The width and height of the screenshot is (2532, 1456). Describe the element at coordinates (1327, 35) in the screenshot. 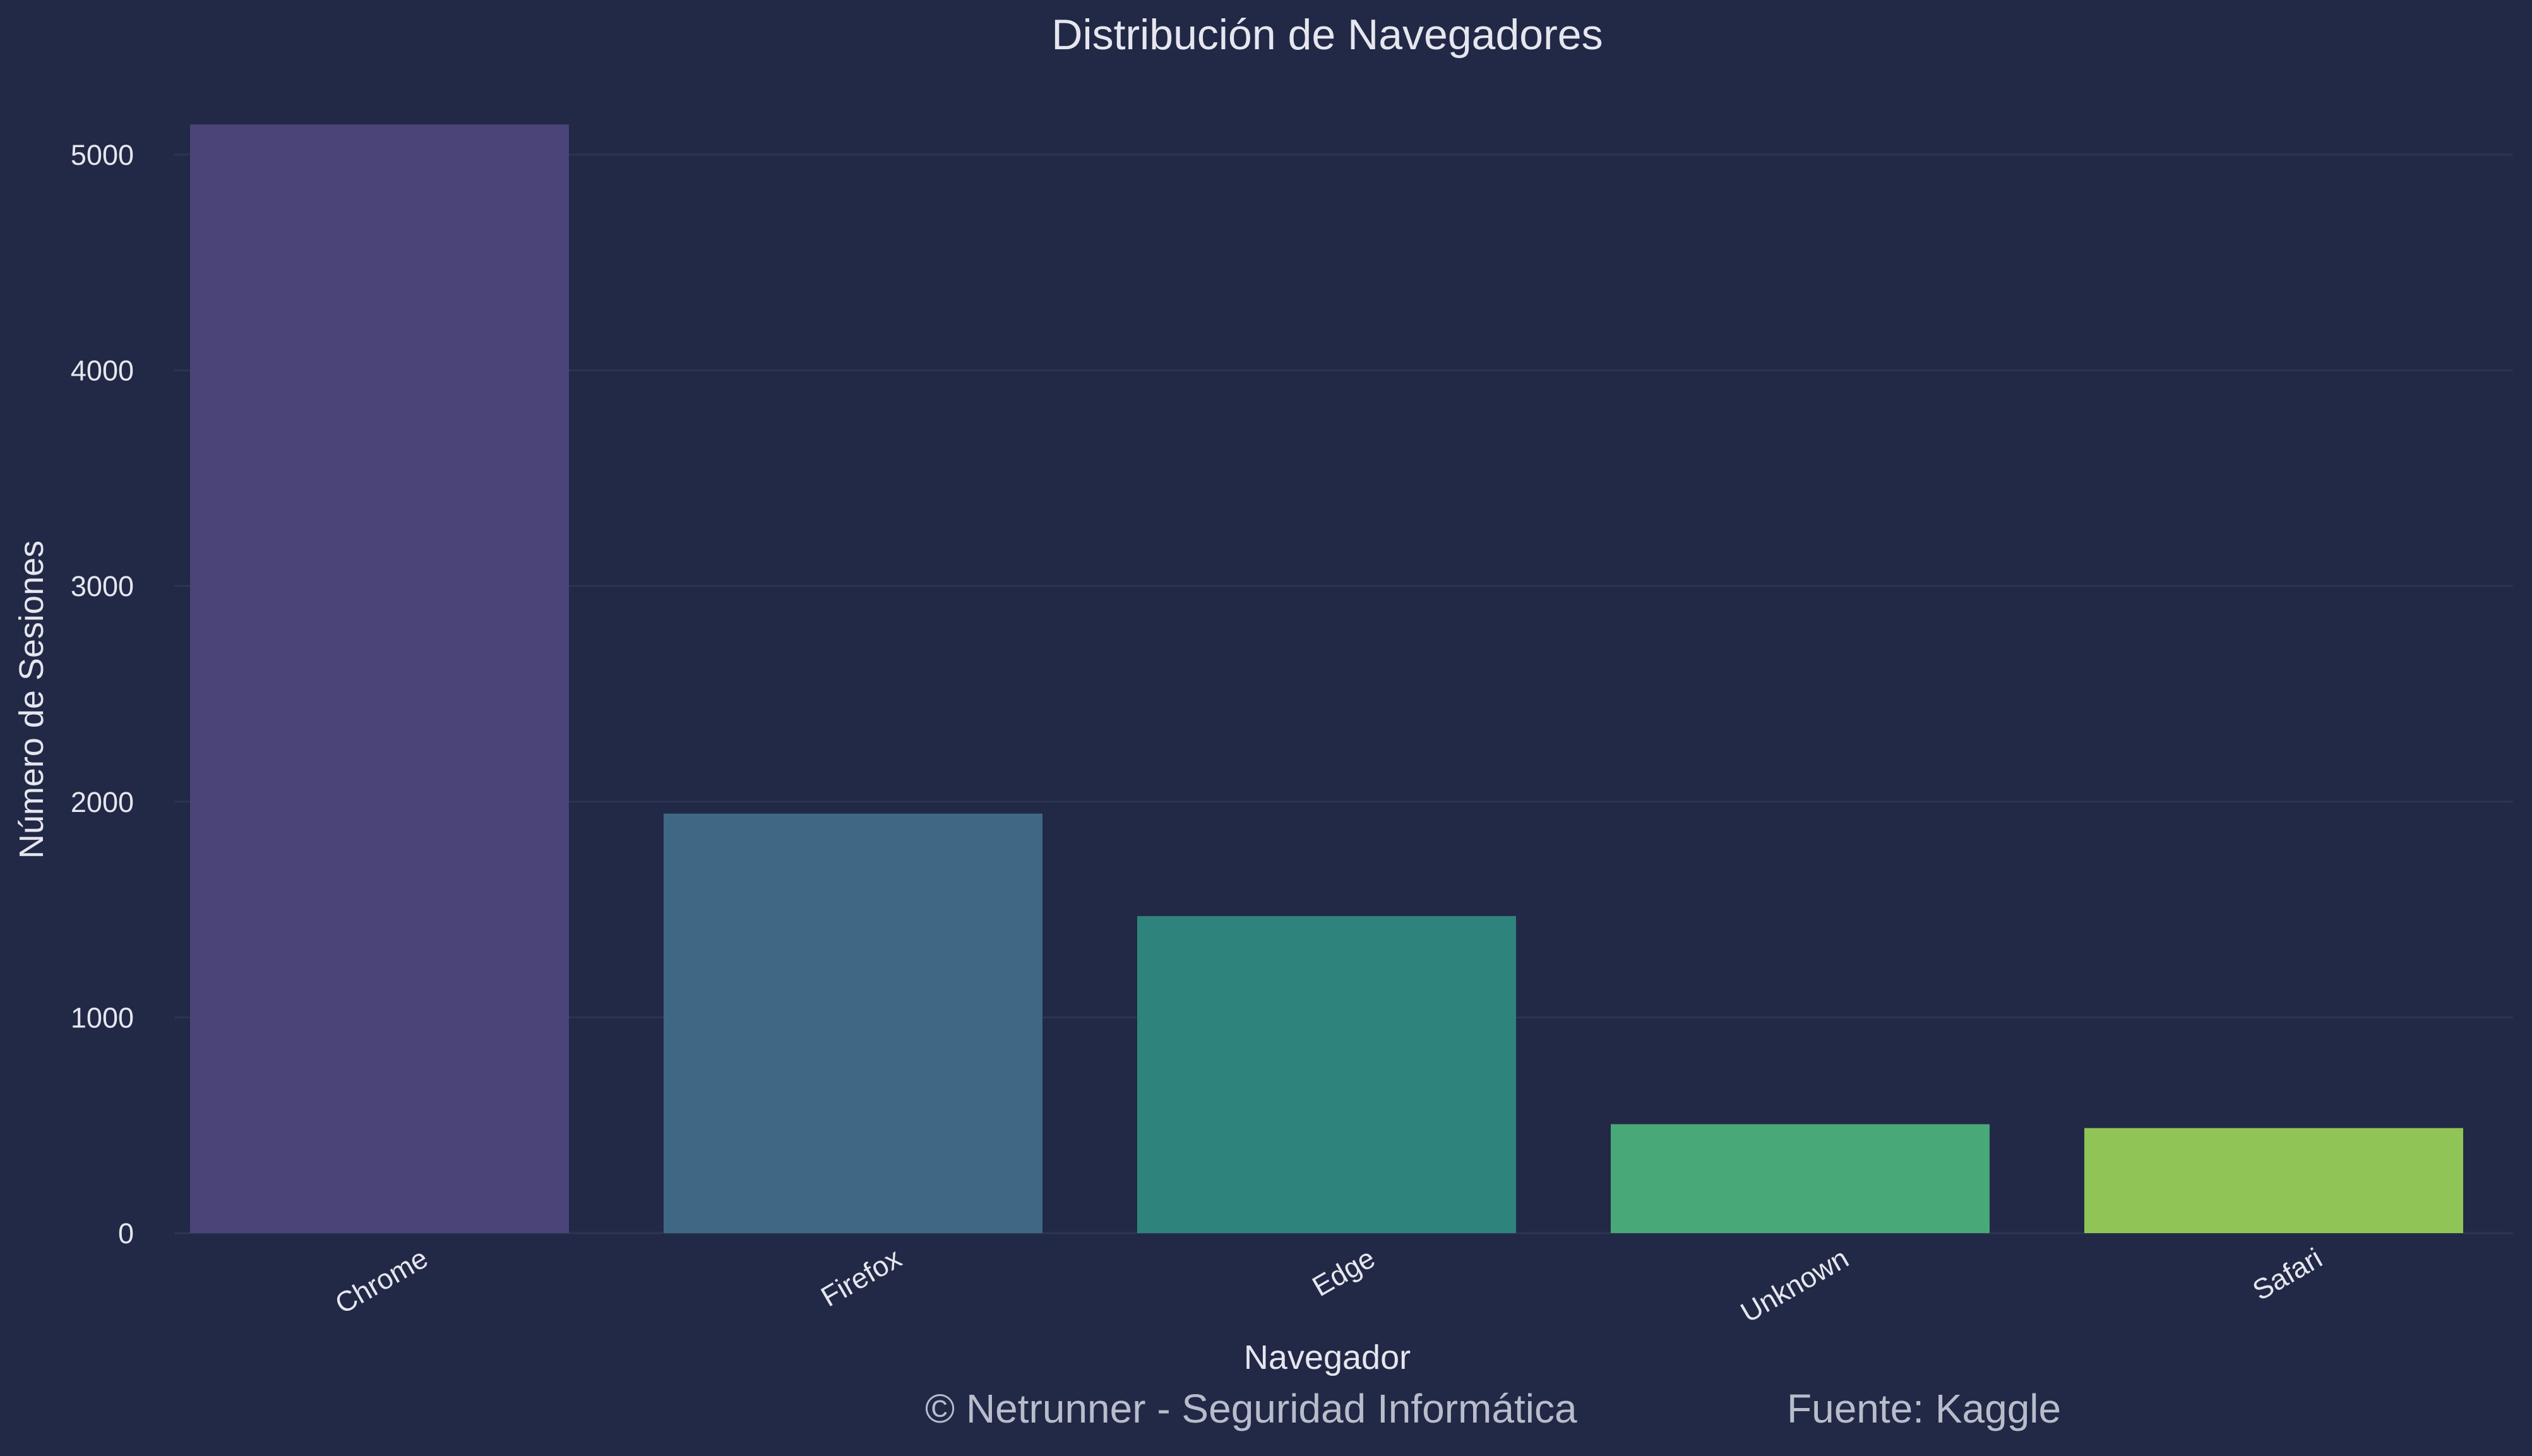

I see `chart-title: Distribución de Navegadores` at that location.